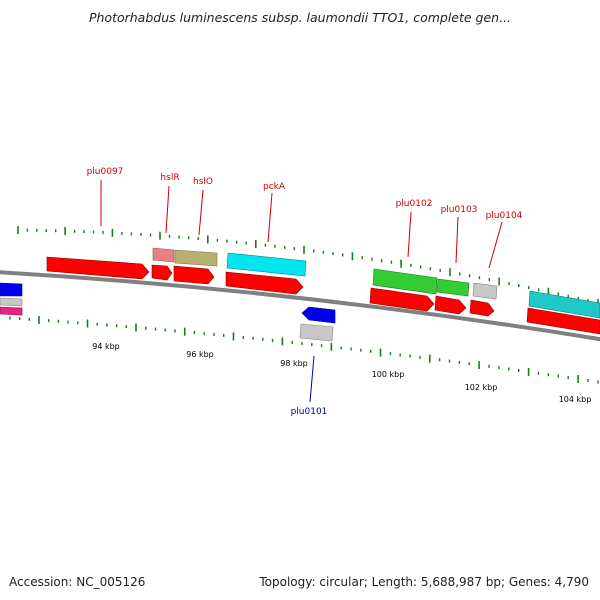  What do you see at coordinates (450, 305) in the screenshot?
I see `cds-plu0103` at bounding box center [450, 305].